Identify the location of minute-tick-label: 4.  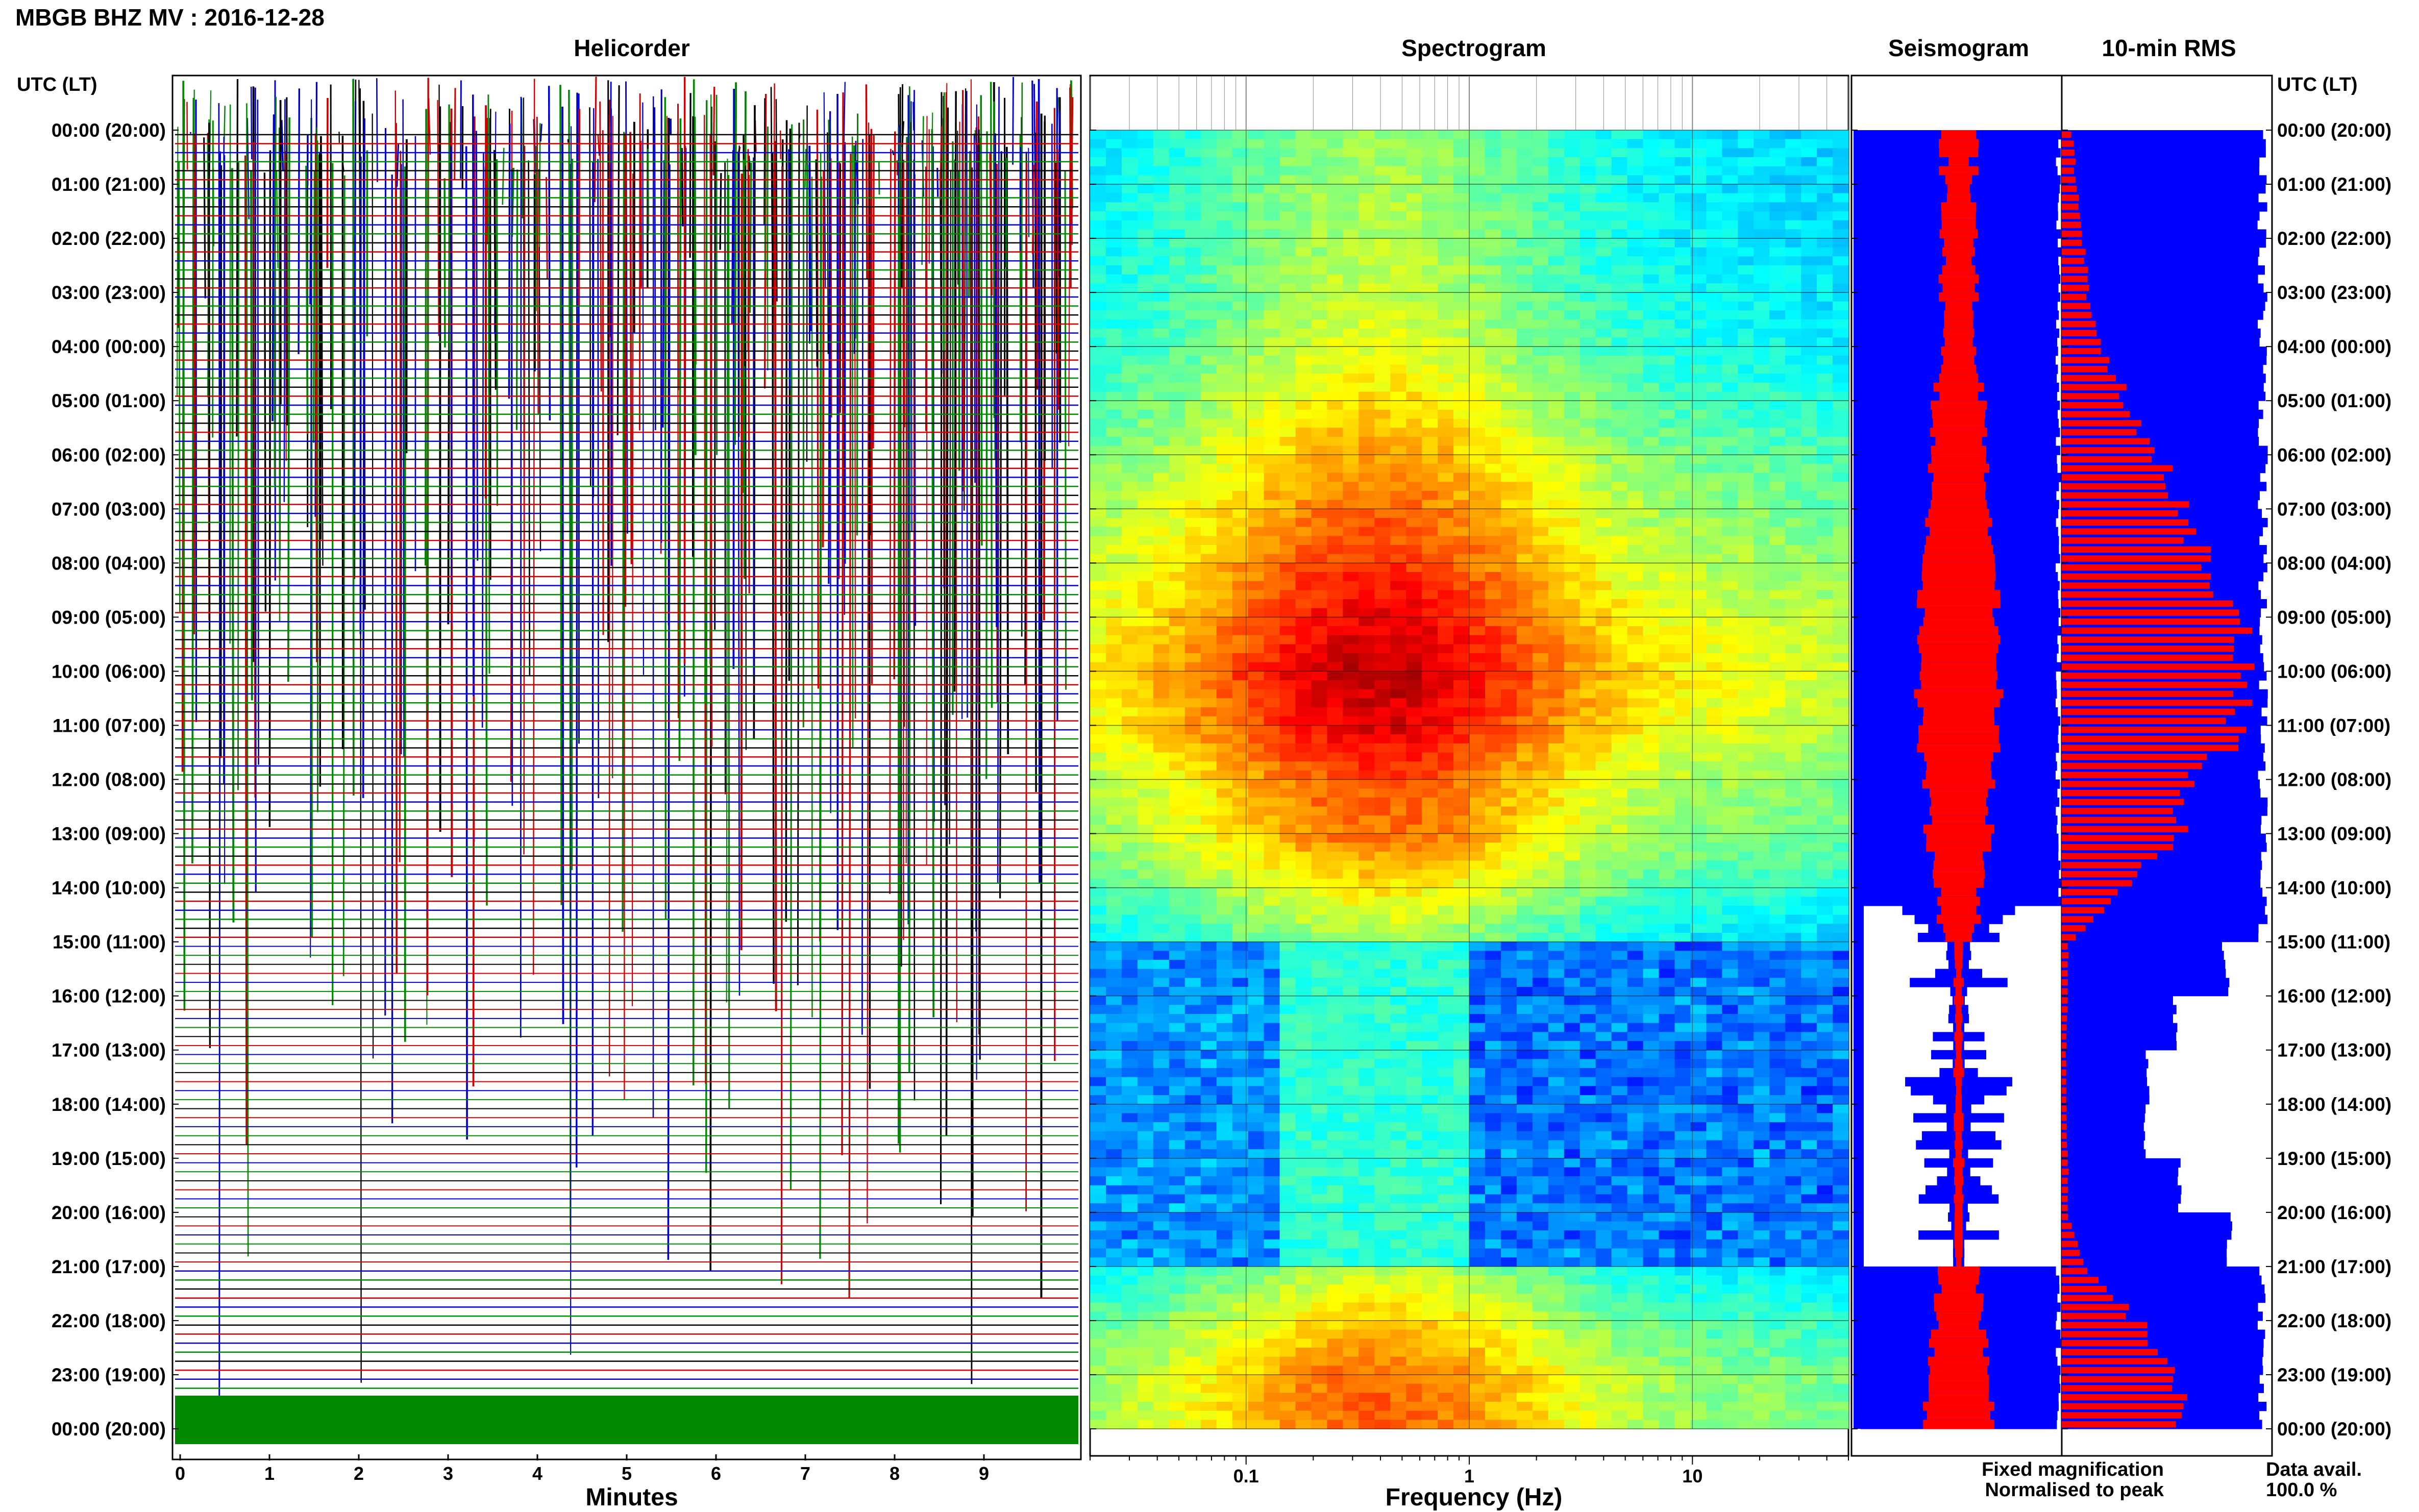
(537, 1473).